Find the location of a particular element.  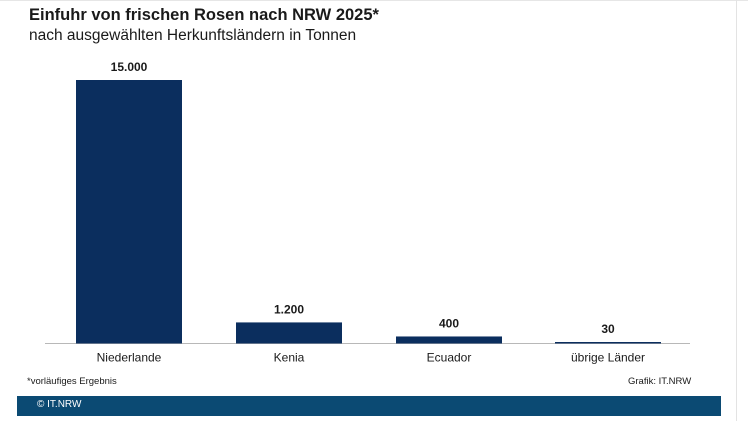

top-border is located at coordinates (374, 0).